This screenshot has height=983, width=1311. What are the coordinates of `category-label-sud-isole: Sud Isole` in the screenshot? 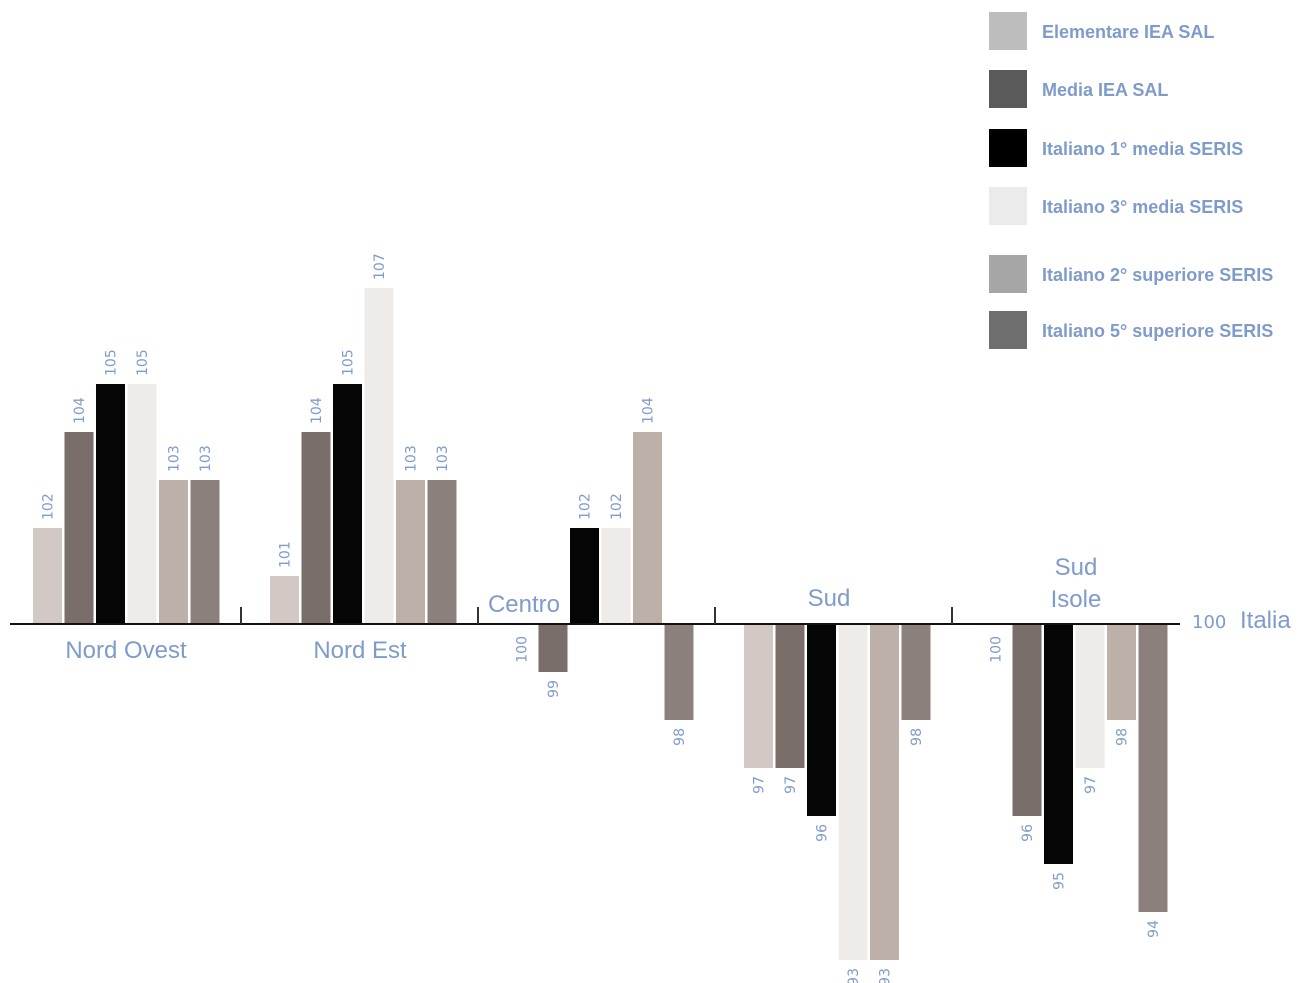 It's located at (1076, 583).